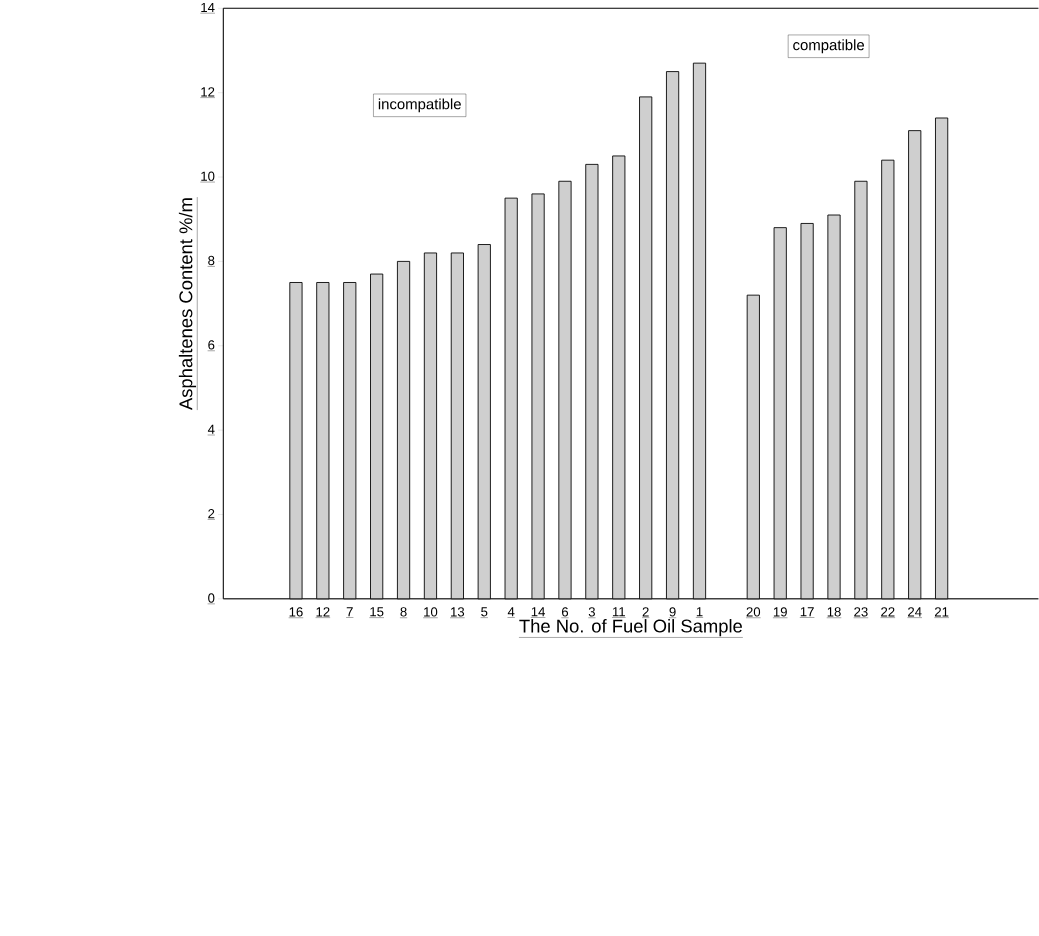 The height and width of the screenshot is (936, 1039). What do you see at coordinates (296, 612) in the screenshot?
I see `x-tick-label: 16` at bounding box center [296, 612].